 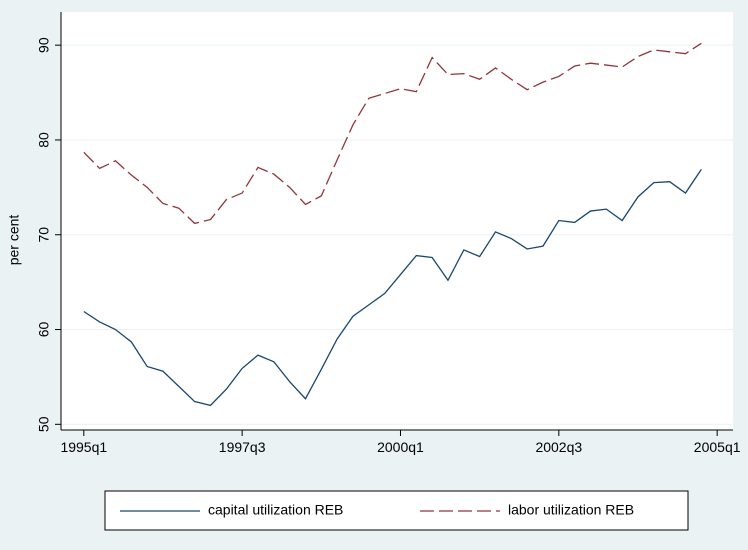 I want to click on y-tick-label: 60, so click(x=44, y=330).